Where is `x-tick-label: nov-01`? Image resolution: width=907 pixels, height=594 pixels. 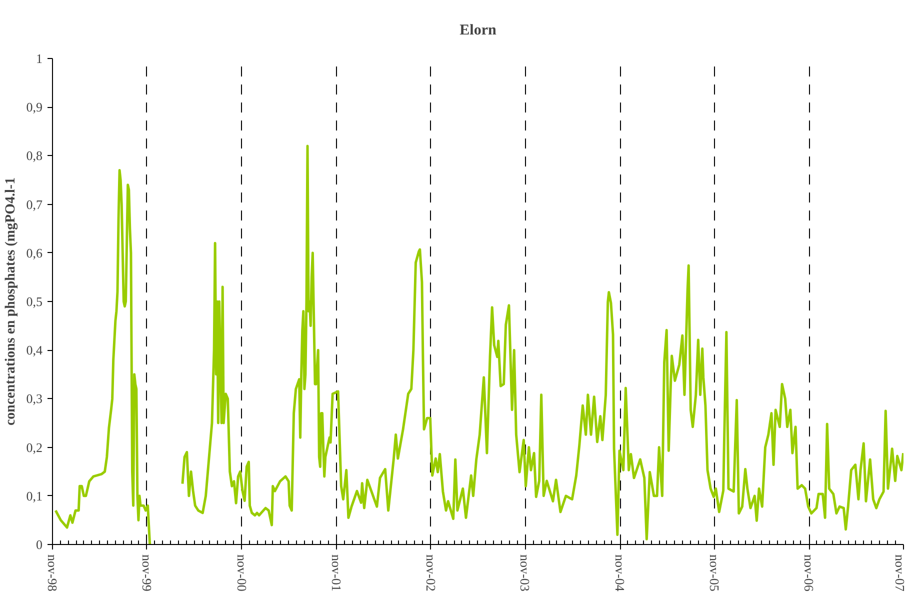
x-tick-label: nov-01 is located at coordinates (336, 573).